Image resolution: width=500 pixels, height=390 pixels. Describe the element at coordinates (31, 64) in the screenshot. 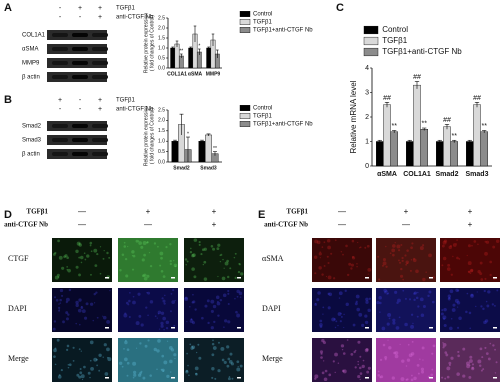

I see `band-label: MMP9` at that location.